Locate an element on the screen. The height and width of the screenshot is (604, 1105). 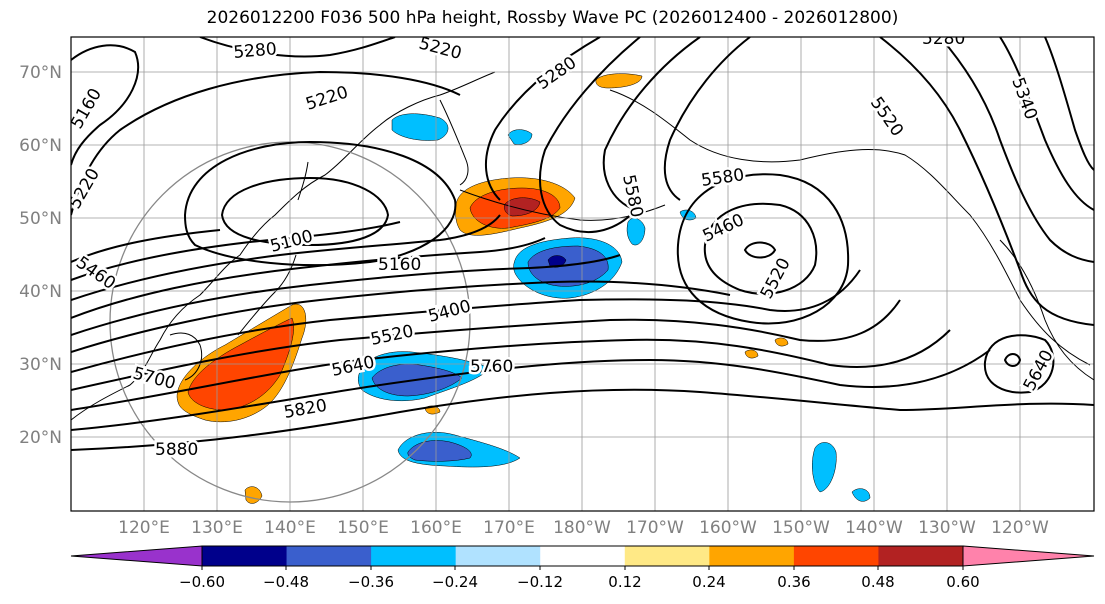
anomaly-negative-okhotsk is located at coordinates (420, 127).